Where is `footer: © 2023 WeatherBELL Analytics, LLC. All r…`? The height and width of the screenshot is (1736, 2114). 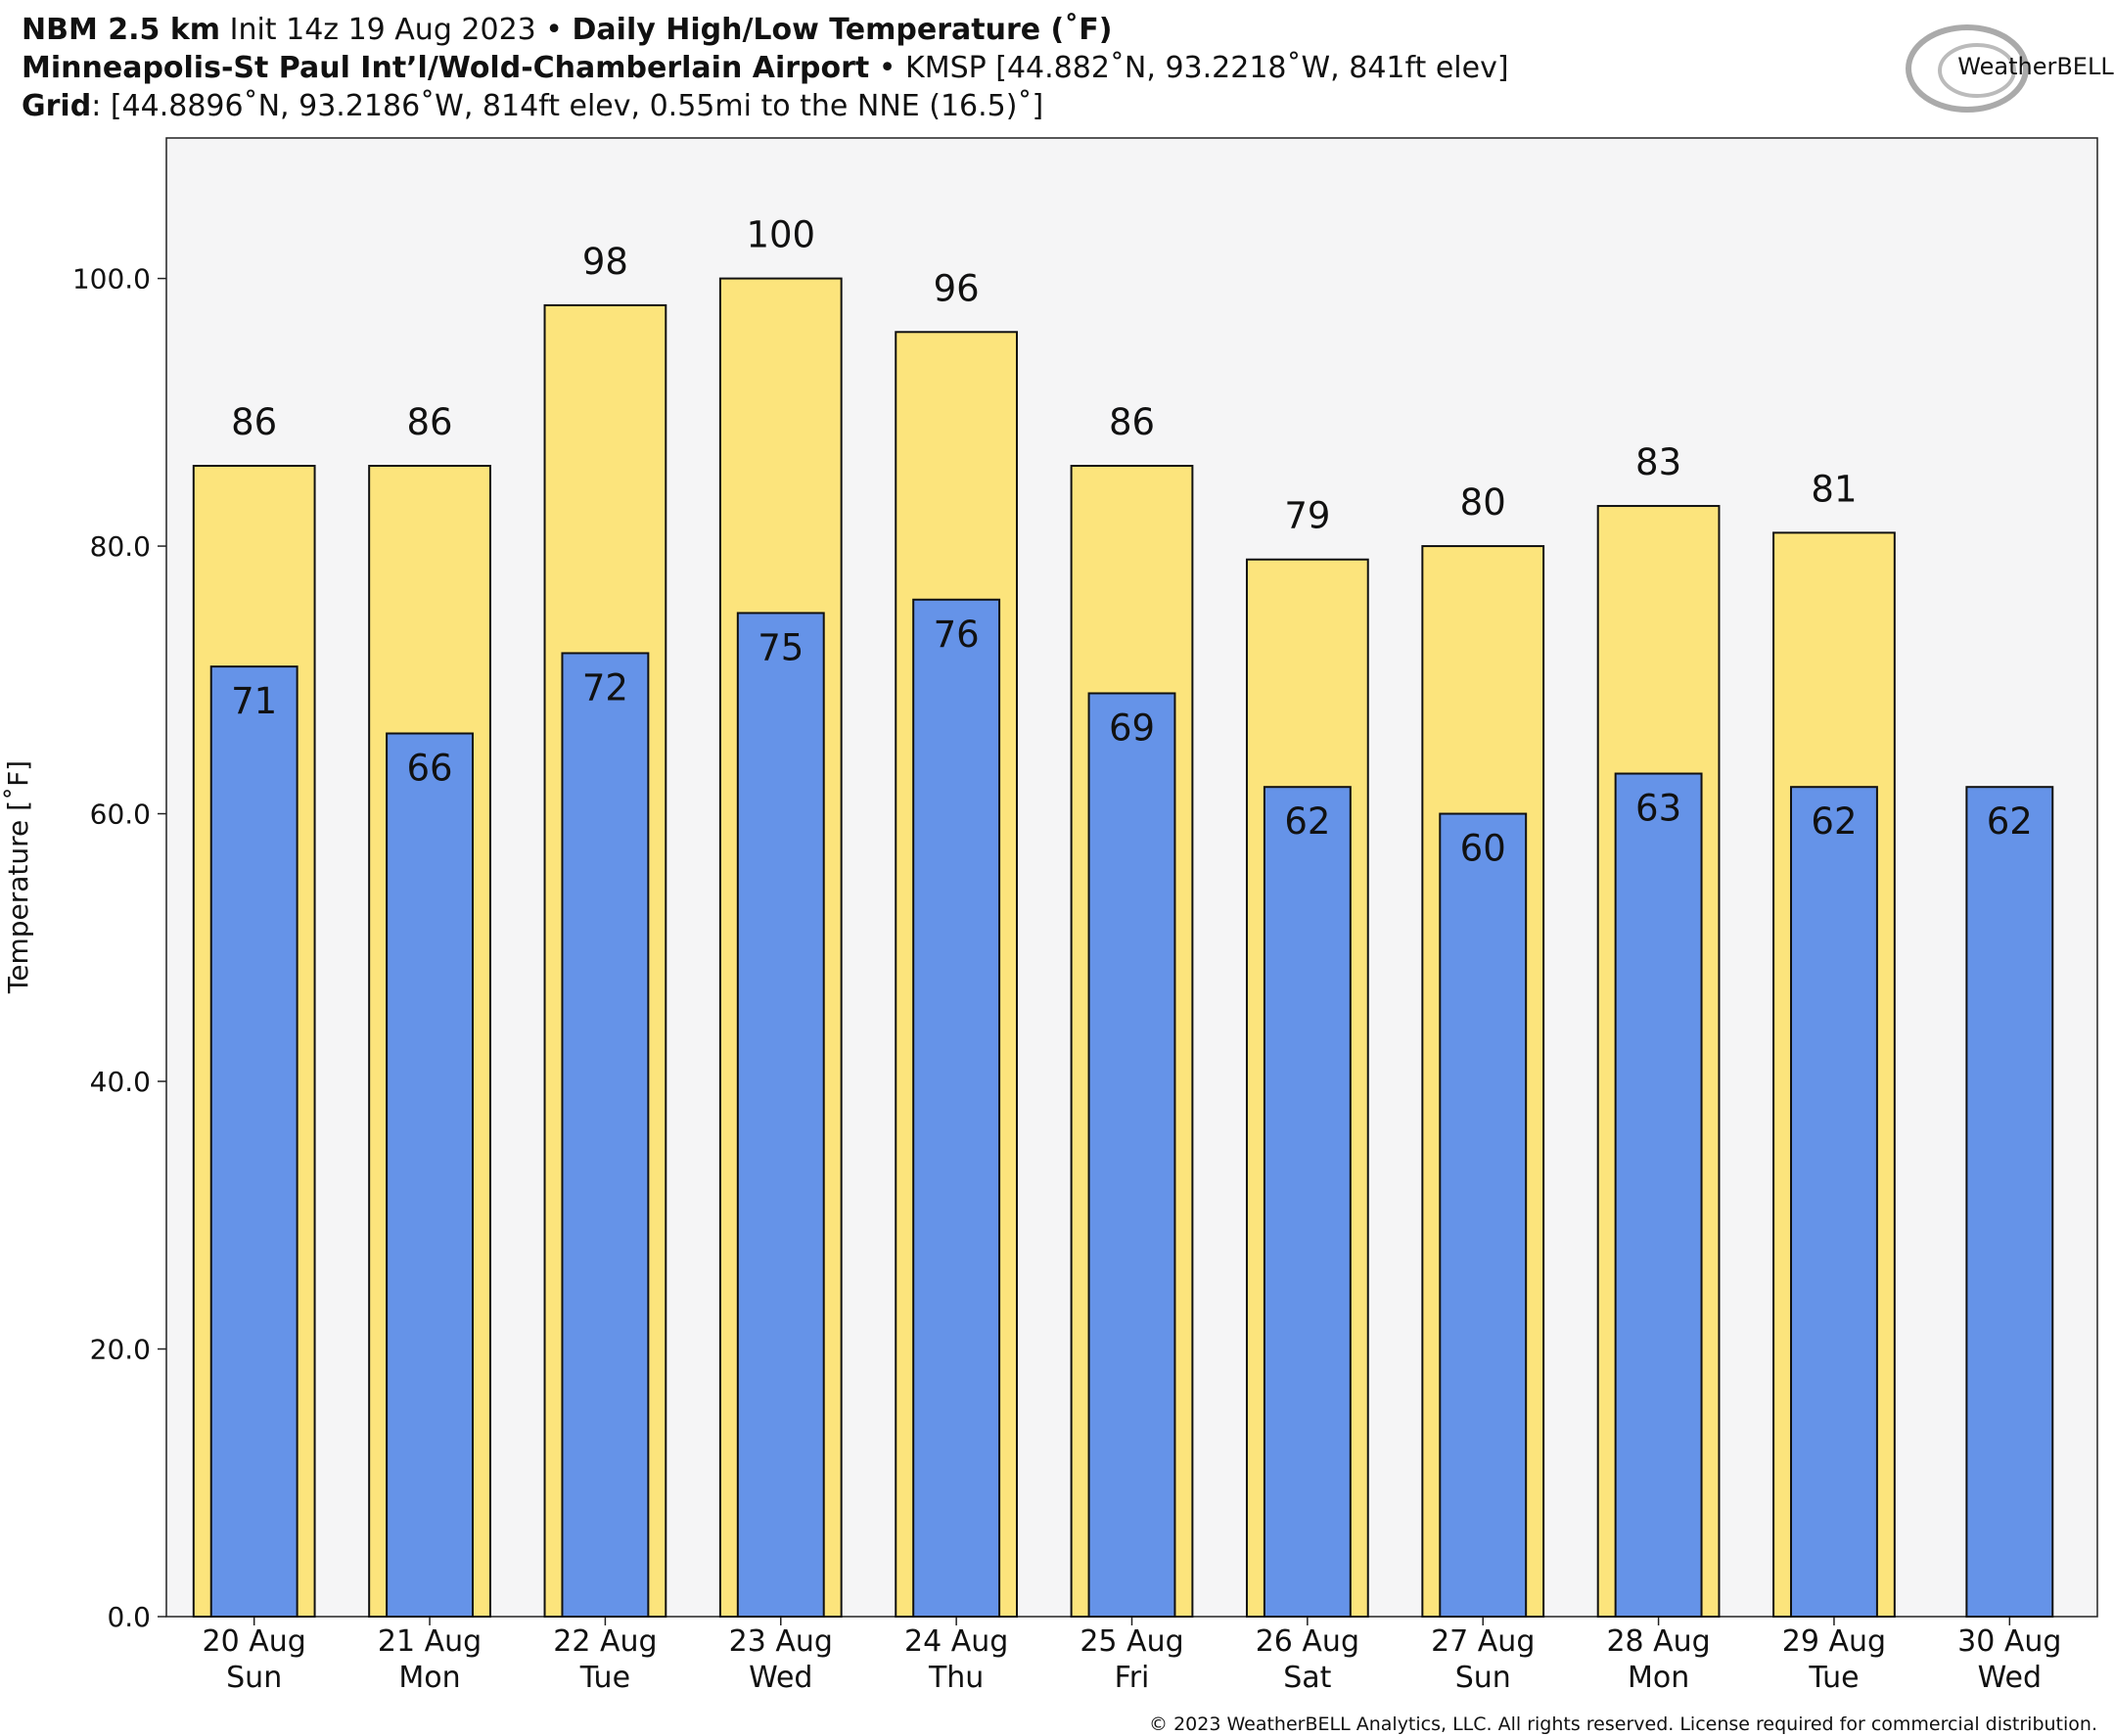
footer: © 2023 WeatherBELL Analytics, LLC. All r… is located at coordinates (1623, 1724).